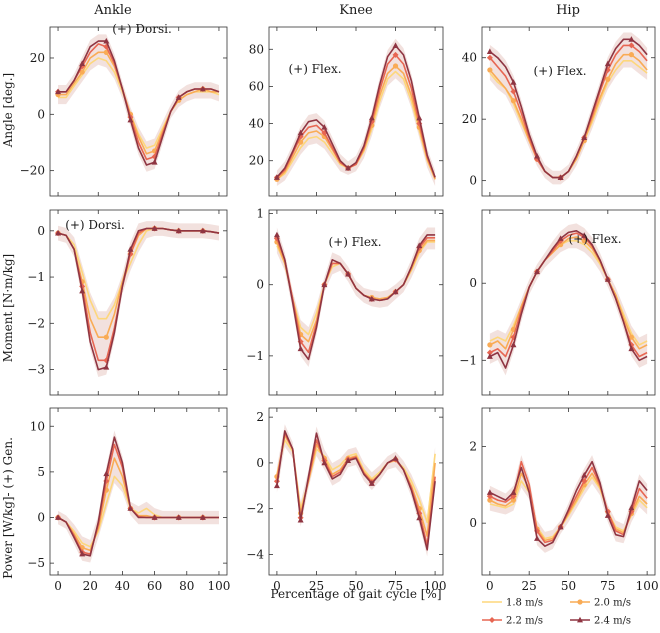  Describe the element at coordinates (568, 293) in the screenshot. I see `series-1-8-m-s` at that location.